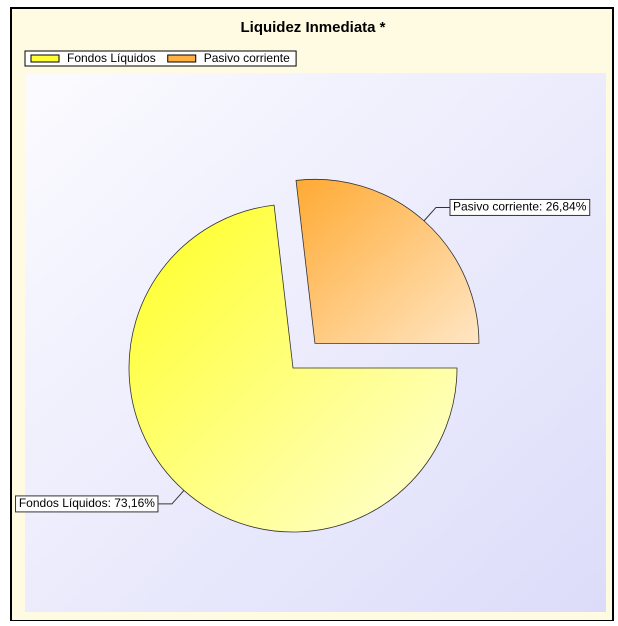 Image resolution: width=618 pixels, height=626 pixels. I want to click on legend-label: Pasivo corriente, so click(247, 58).